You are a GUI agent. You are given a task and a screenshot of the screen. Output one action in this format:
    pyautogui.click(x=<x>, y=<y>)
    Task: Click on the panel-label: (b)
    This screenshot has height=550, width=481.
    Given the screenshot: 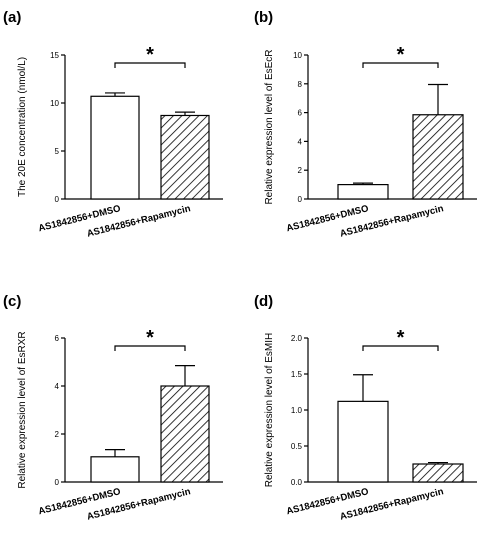 What is the action you would take?
    pyautogui.click(x=263, y=17)
    